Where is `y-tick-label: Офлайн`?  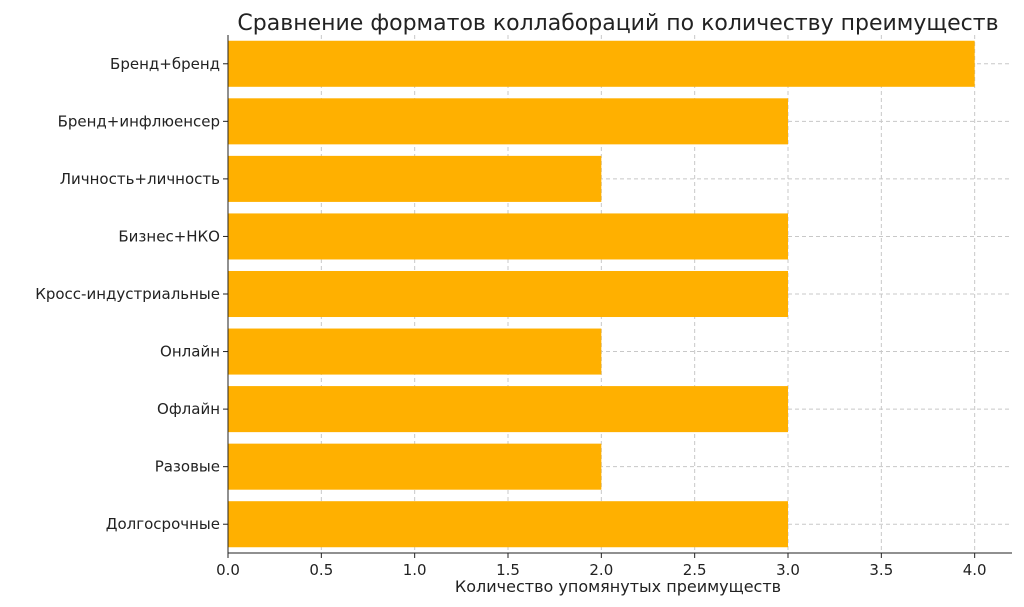
y-tick-label: Офлайн is located at coordinates (188, 409).